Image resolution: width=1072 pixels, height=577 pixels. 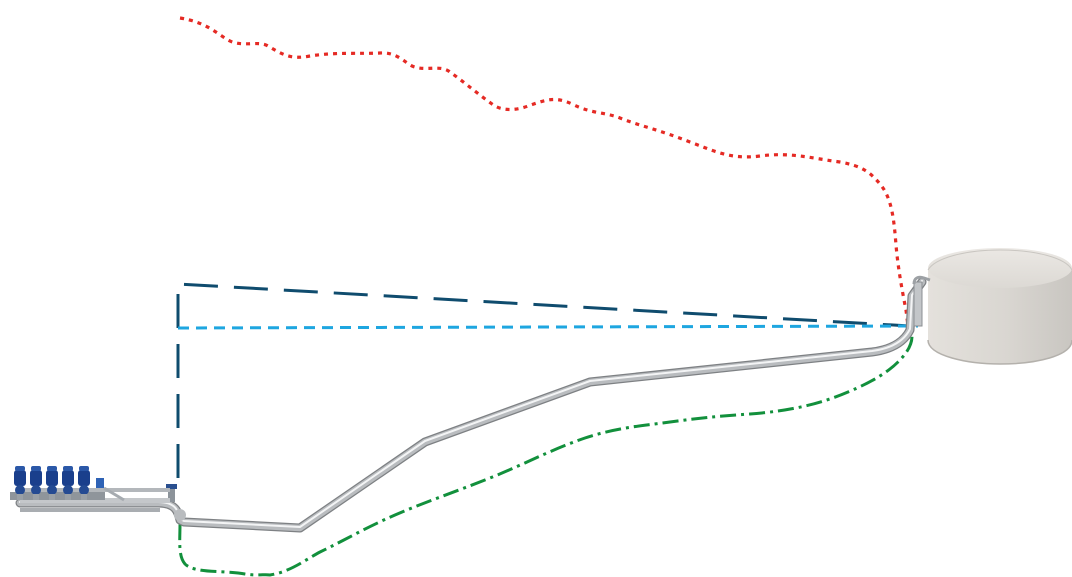 I want to click on tank-roof, so click(x=1000, y=268).